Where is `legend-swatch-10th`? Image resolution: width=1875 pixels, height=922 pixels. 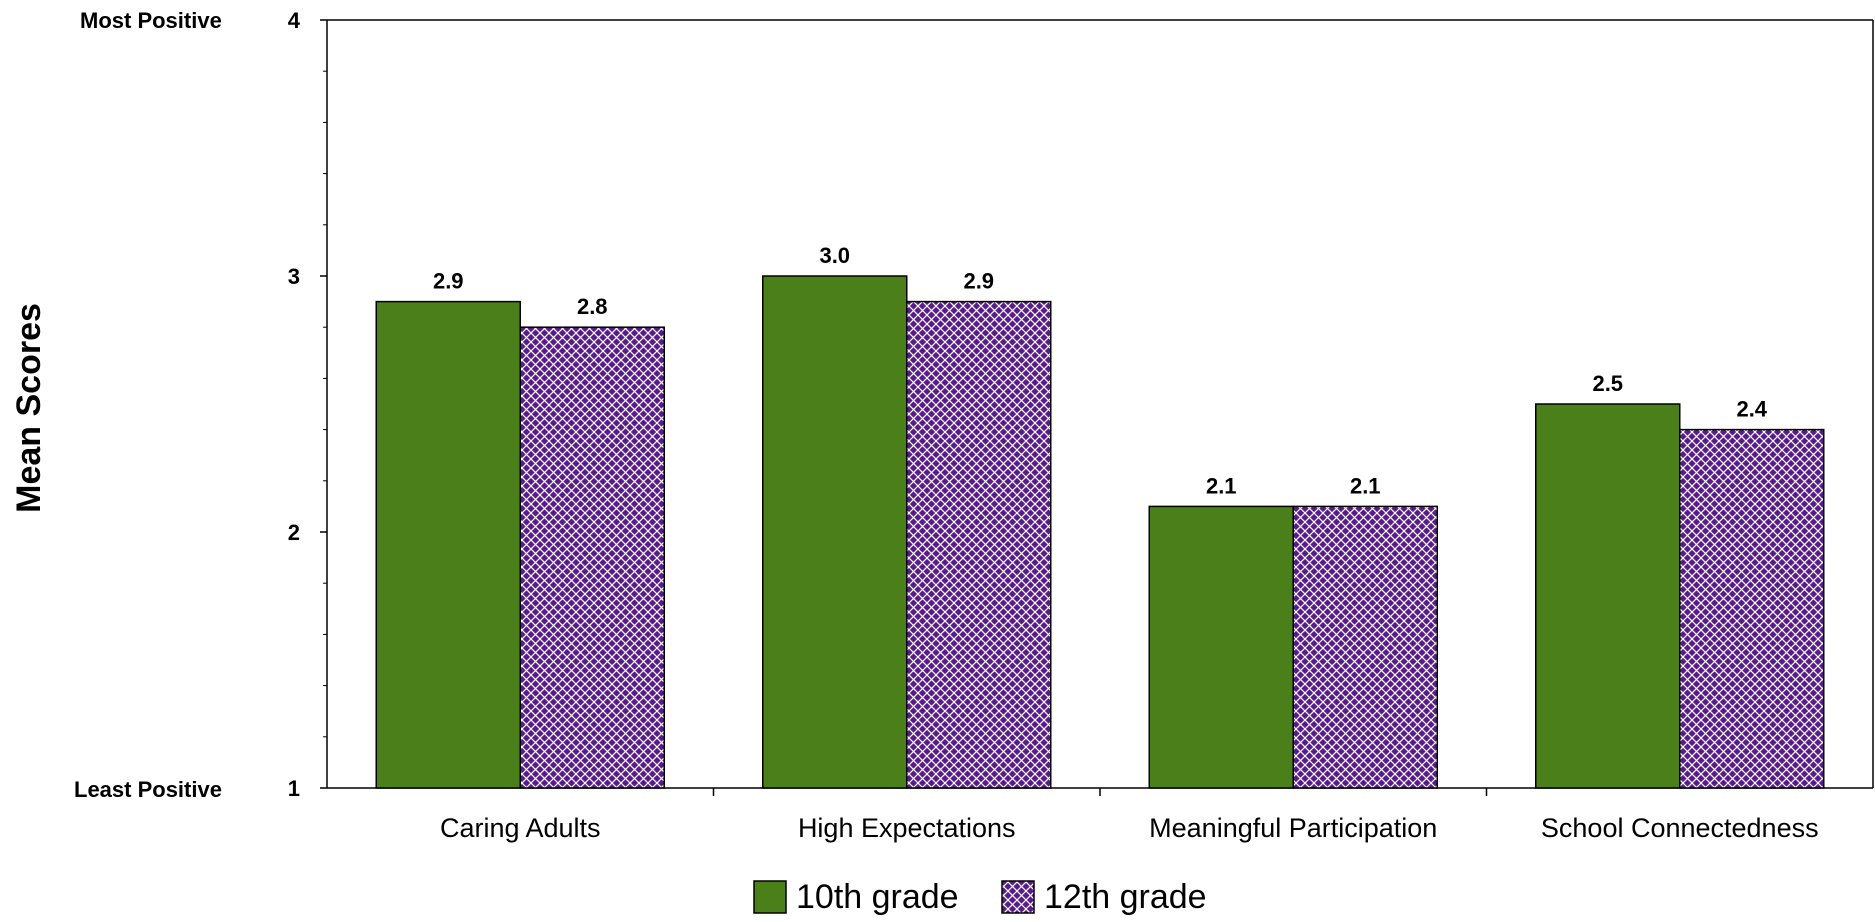
legend-swatch-10th is located at coordinates (770, 897).